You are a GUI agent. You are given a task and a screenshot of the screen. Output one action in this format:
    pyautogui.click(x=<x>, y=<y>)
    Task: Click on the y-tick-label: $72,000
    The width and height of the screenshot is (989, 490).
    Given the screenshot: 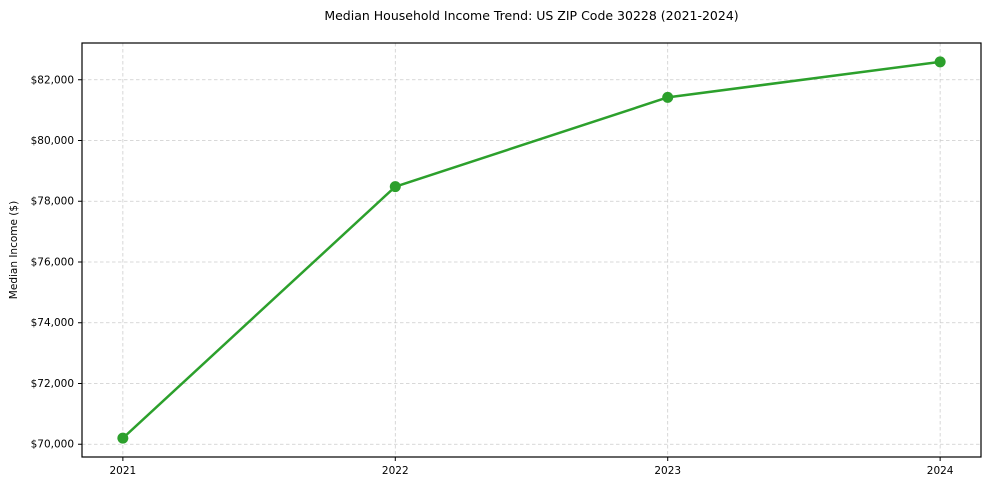 What is the action you would take?
    pyautogui.click(x=52, y=384)
    